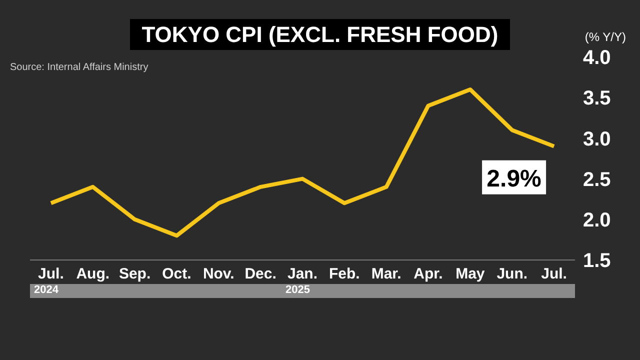 The height and width of the screenshot is (360, 640). I want to click on x-tick-label: Oct., so click(177, 274).